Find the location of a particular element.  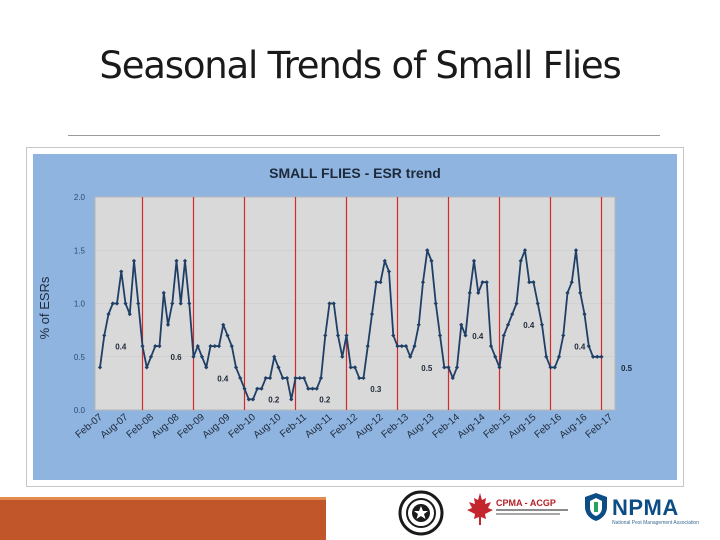

maple-leaf-icon is located at coordinates (480, 509).